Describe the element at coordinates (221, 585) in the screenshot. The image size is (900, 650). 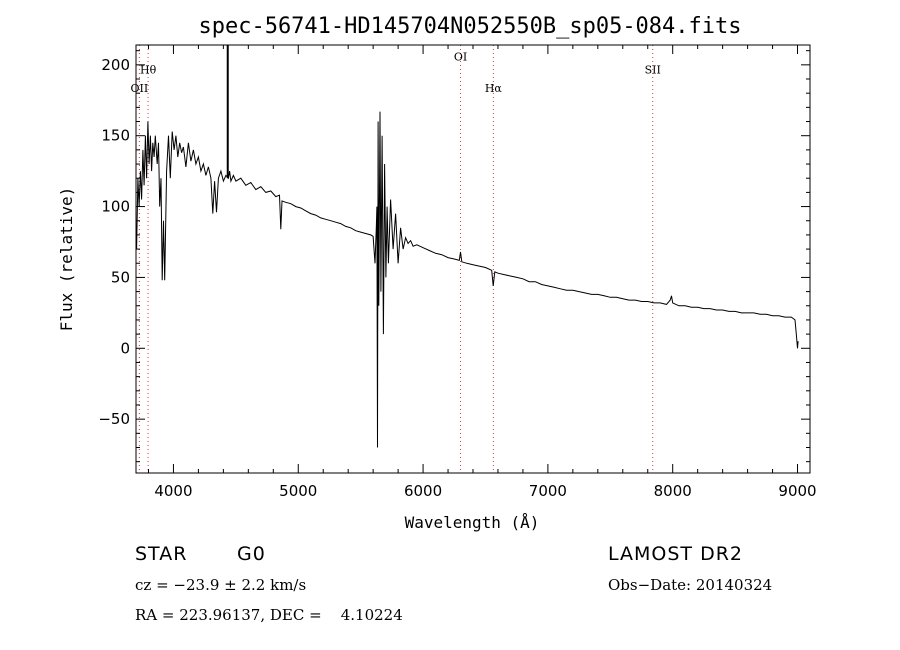
I see `redshift-readout: cz = −23.9 ± 2.2 km/s` at that location.